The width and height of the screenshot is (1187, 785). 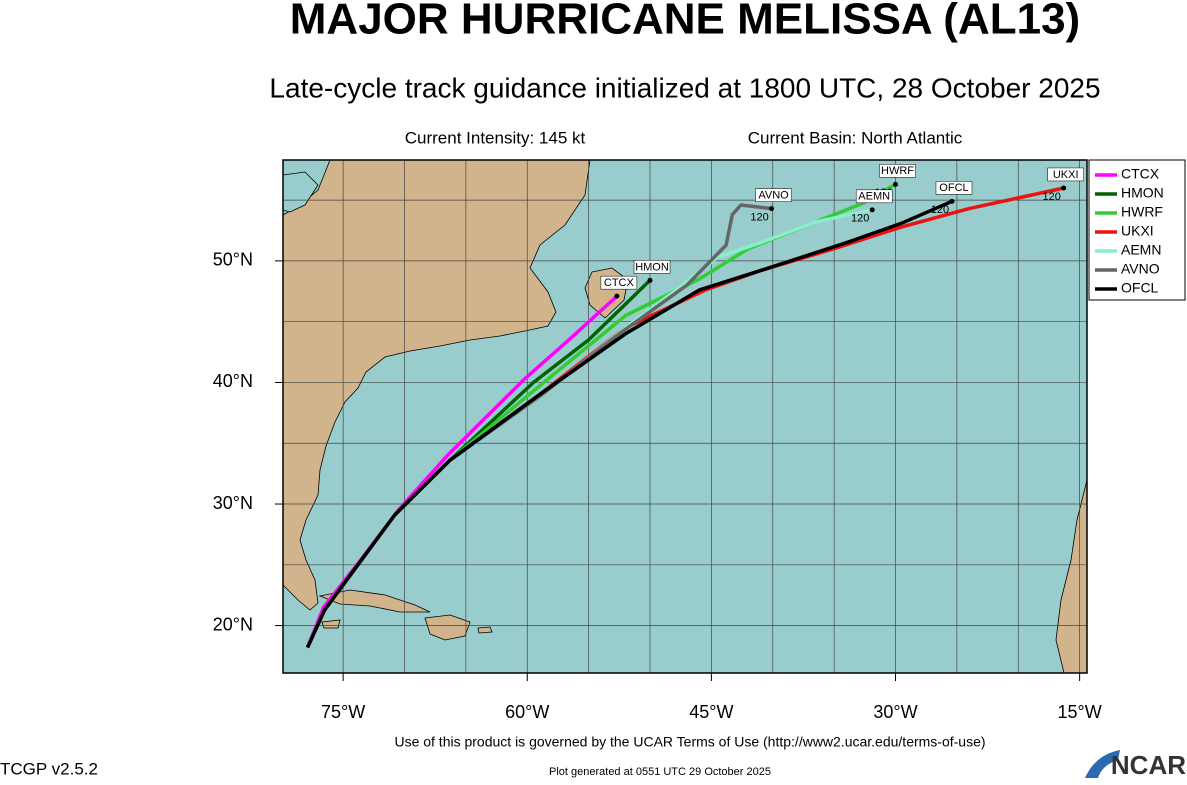 What do you see at coordinates (1102, 764) in the screenshot?
I see `logo-mark` at bounding box center [1102, 764].